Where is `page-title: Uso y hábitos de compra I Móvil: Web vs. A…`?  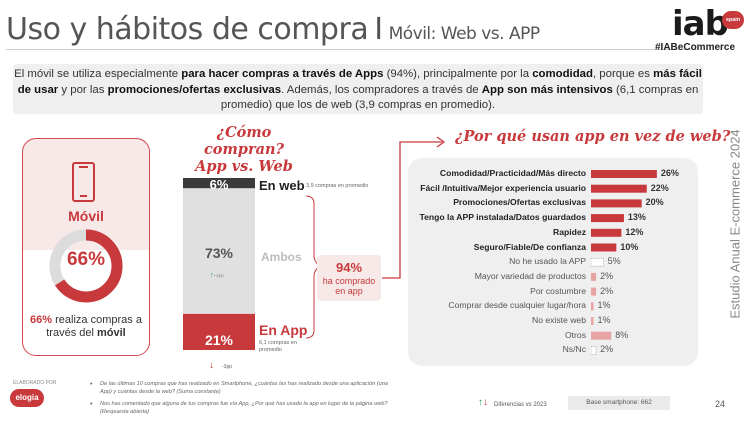
page-title: Uso y hábitos de compra I Móvil: Web vs. A… is located at coordinates (273, 29).